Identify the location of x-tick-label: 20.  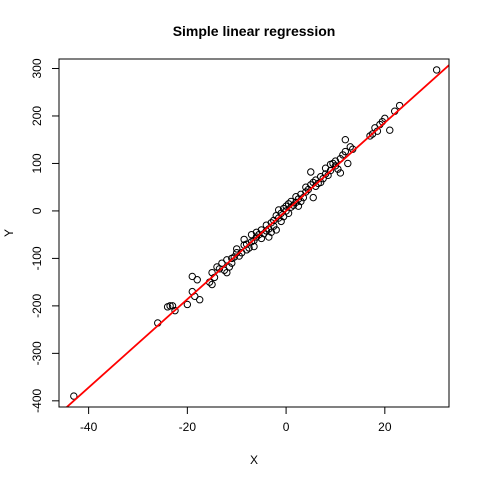
(385, 427).